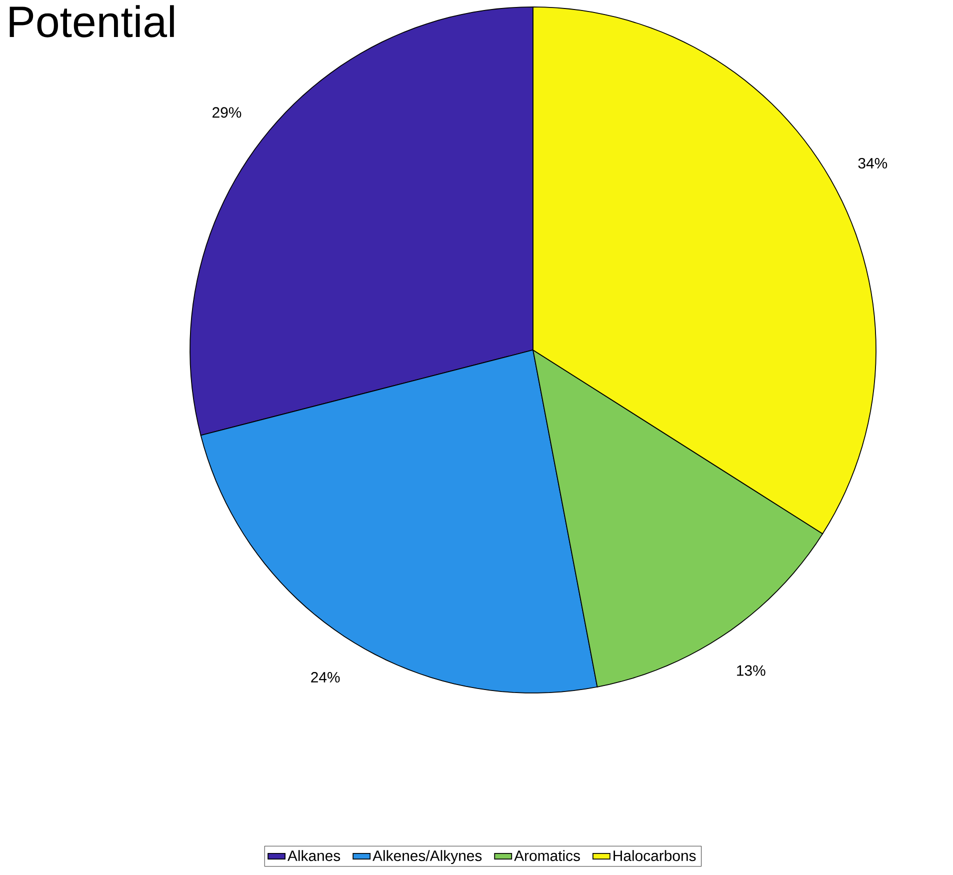 This screenshot has height=875, width=953. What do you see at coordinates (227, 112) in the screenshot?
I see `data-label: 29%` at bounding box center [227, 112].